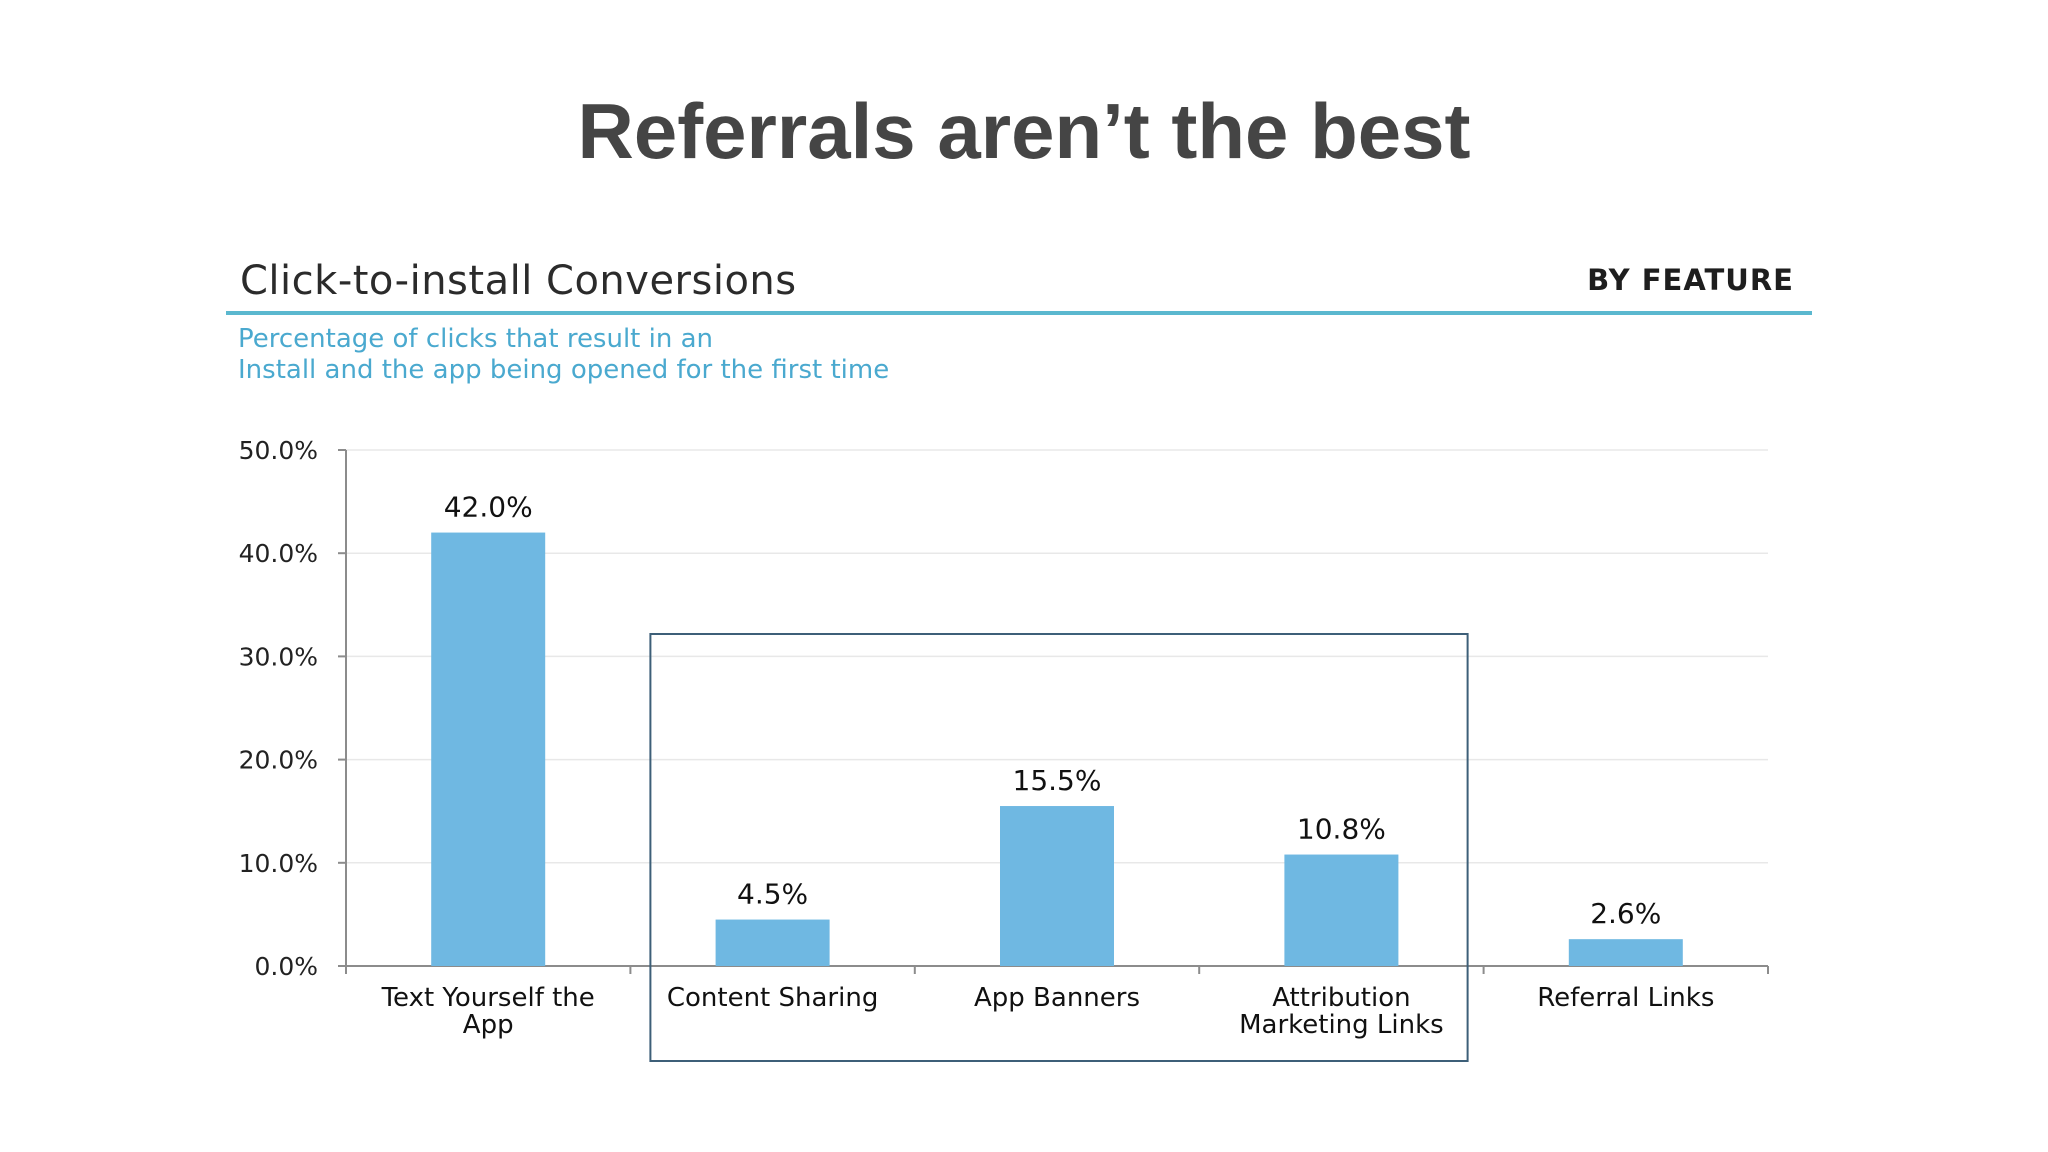 This screenshot has height=1152, width=2048. What do you see at coordinates (278, 760) in the screenshot?
I see `y-tick-label: 20.0%` at bounding box center [278, 760].